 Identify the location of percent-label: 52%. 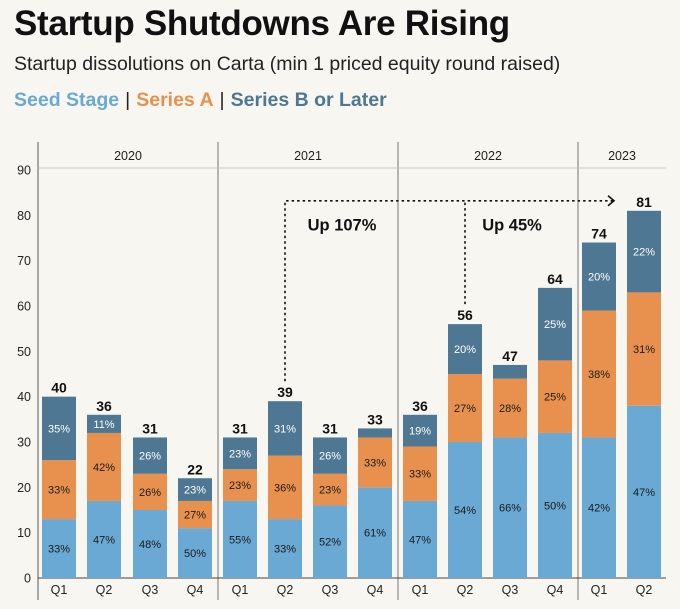
(330, 543).